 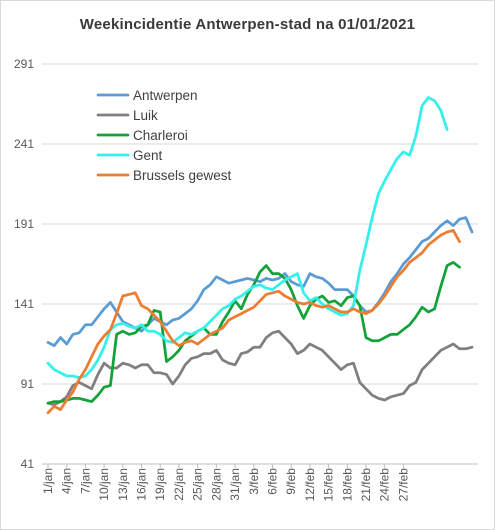 I want to click on series-line-luik, so click(x=260, y=368).